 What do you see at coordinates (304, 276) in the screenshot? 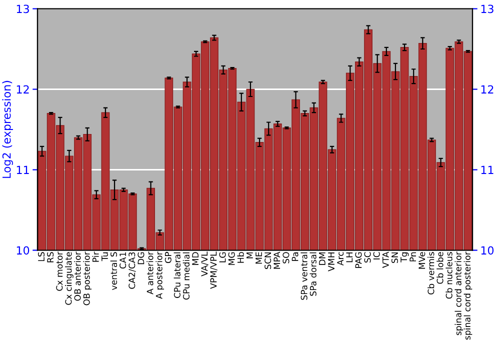
I see `x-tick-label: SPa ventral` at bounding box center [304, 276].